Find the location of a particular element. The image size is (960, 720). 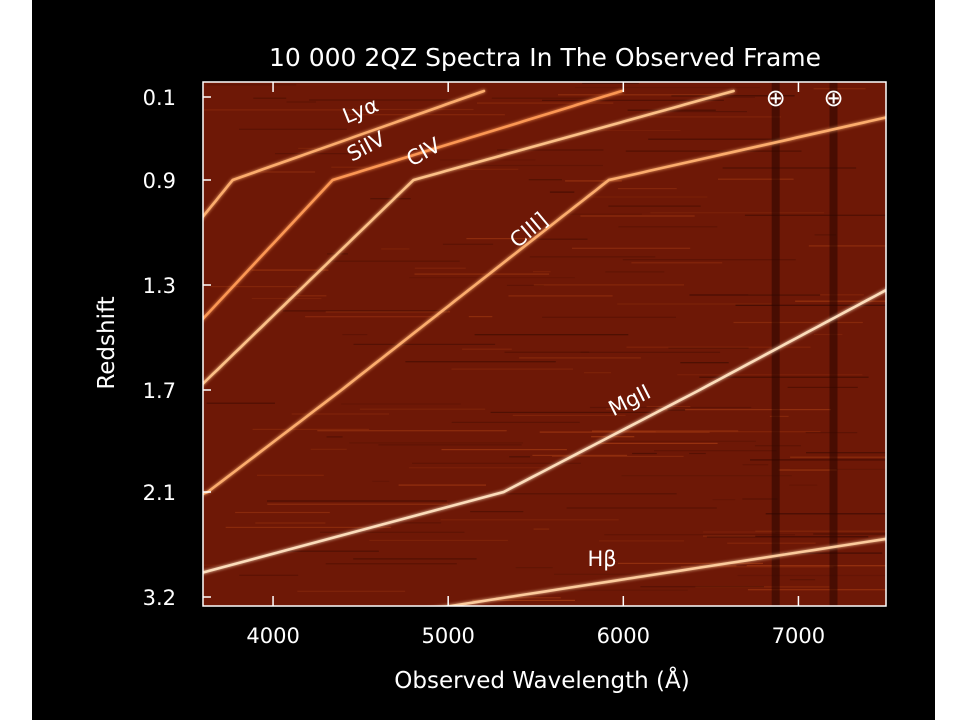

y-tick-label: 0.1 is located at coordinates (159, 98).